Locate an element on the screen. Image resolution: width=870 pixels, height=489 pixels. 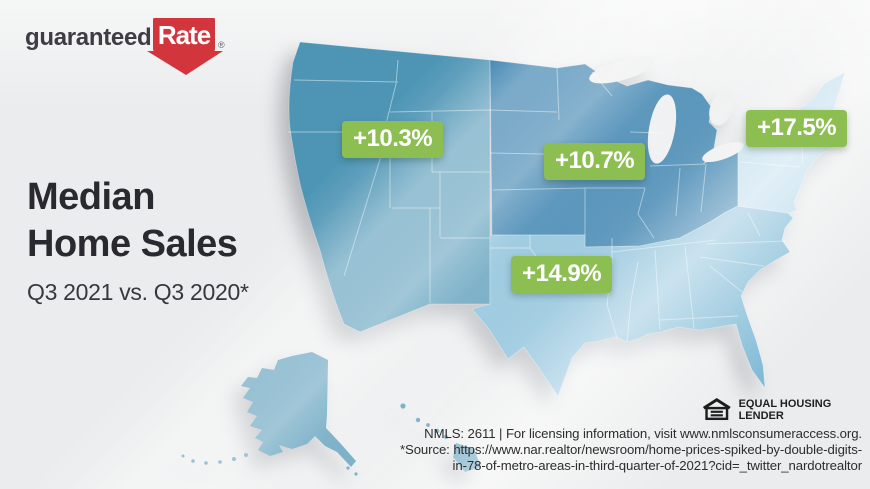
headline-line2: Home Sales is located at coordinates (132, 244).